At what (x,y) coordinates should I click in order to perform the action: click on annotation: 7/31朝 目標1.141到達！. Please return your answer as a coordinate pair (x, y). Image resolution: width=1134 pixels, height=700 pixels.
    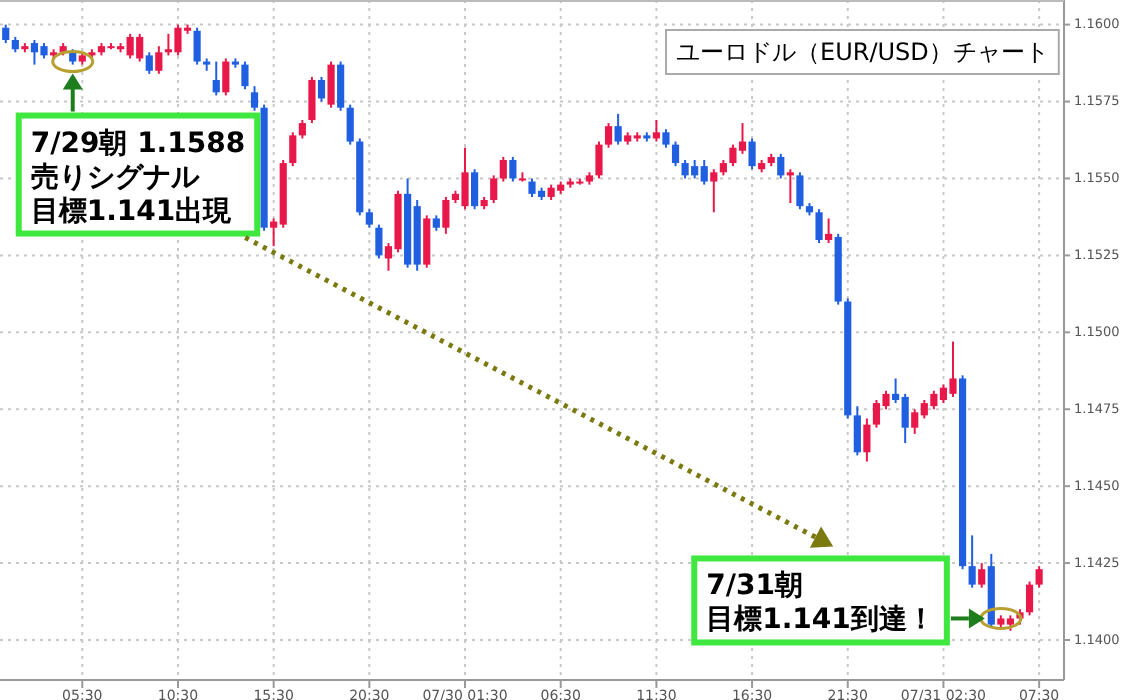
    Looking at the image, I should click on (820, 600).